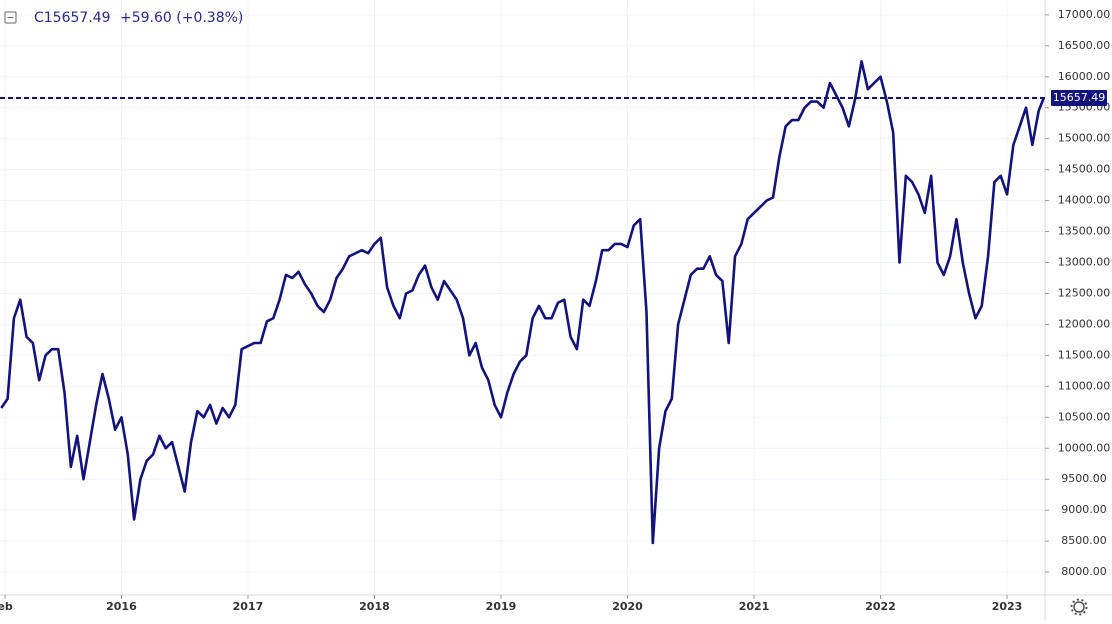 This screenshot has height=624, width=1112. What do you see at coordinates (1084, 200) in the screenshot?
I see `y-tick-label: 14000.00` at bounding box center [1084, 200].